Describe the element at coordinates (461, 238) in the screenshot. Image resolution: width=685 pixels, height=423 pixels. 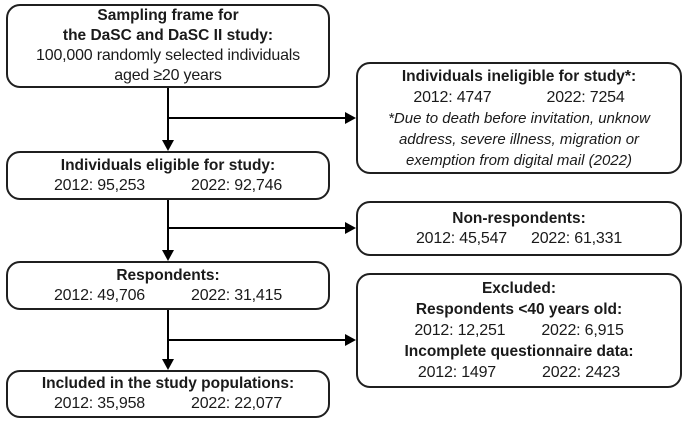
I see `non-respondents-value-2012: 2012: 45,547` at that location.